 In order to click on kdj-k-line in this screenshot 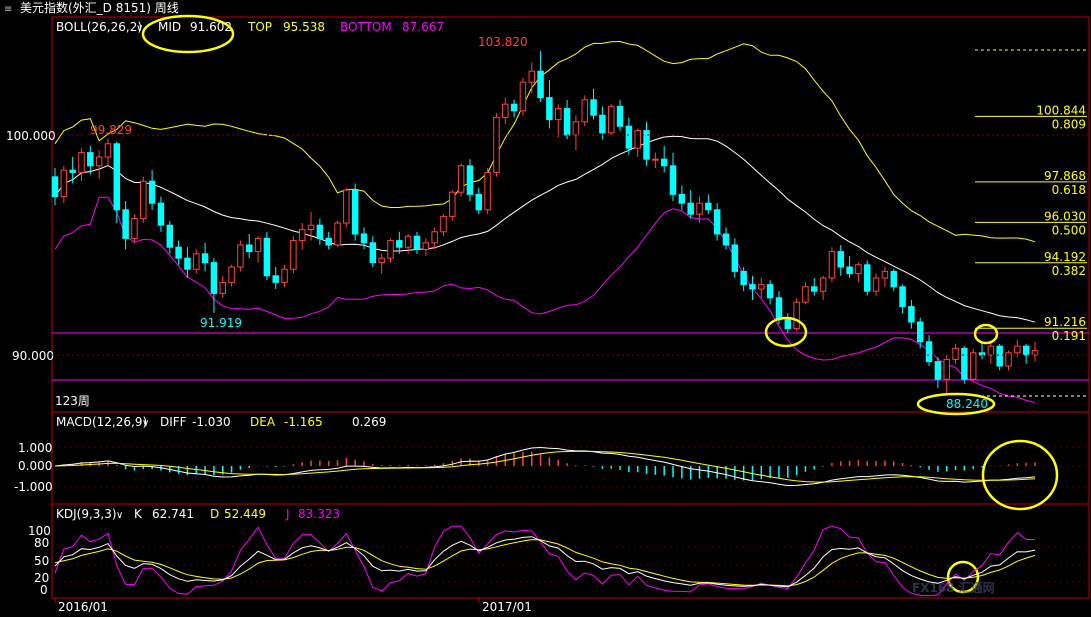, I will do `click(545, 562)`.